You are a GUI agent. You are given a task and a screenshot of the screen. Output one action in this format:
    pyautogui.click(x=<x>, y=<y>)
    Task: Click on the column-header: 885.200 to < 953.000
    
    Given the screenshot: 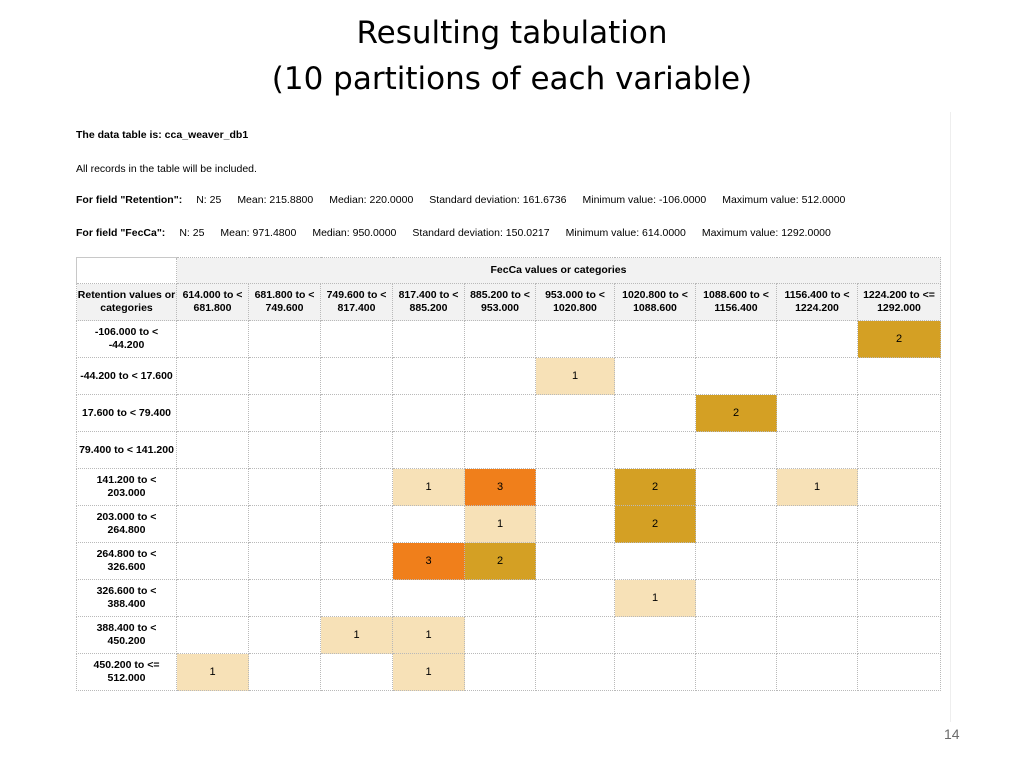 What is the action you would take?
    pyautogui.click(x=500, y=302)
    